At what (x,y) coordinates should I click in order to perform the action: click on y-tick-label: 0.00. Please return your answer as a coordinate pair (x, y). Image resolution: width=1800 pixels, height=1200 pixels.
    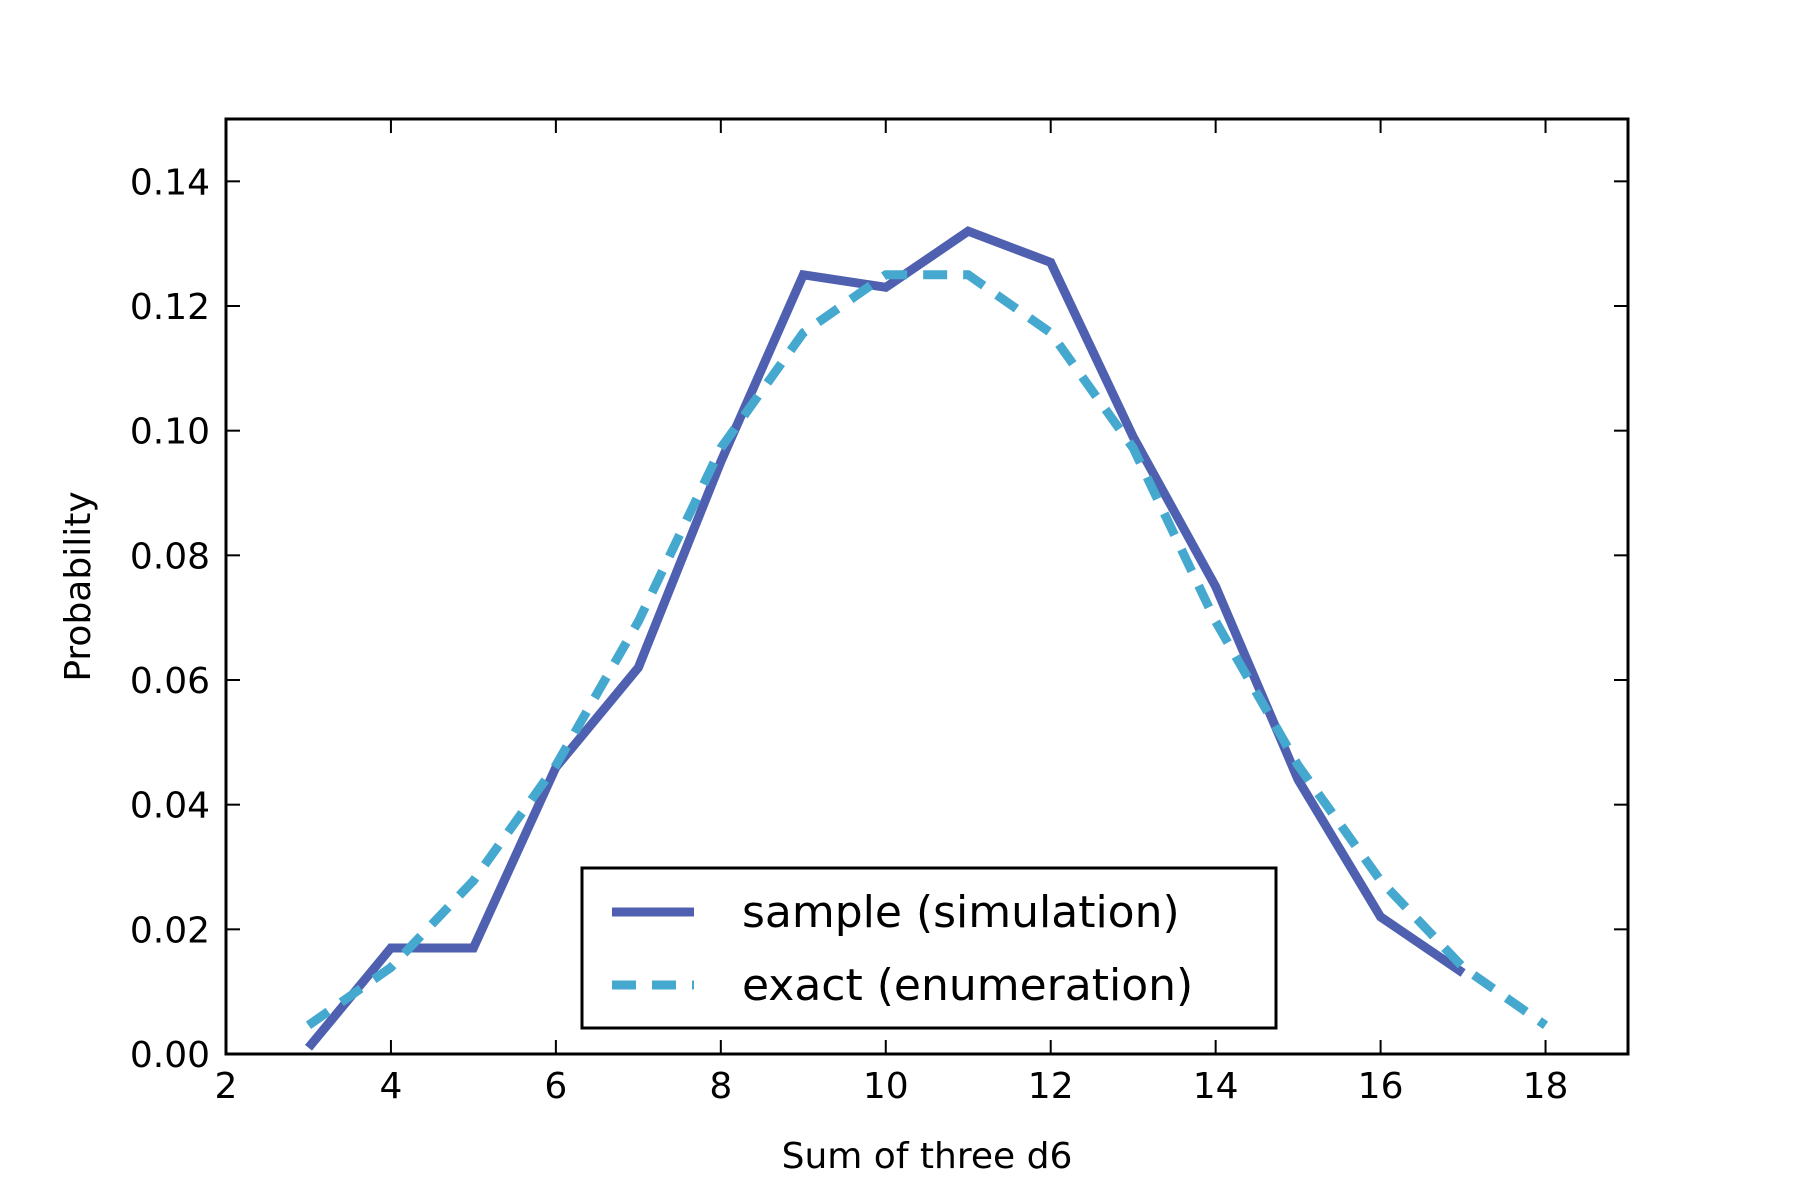
    Looking at the image, I should click on (170, 1055).